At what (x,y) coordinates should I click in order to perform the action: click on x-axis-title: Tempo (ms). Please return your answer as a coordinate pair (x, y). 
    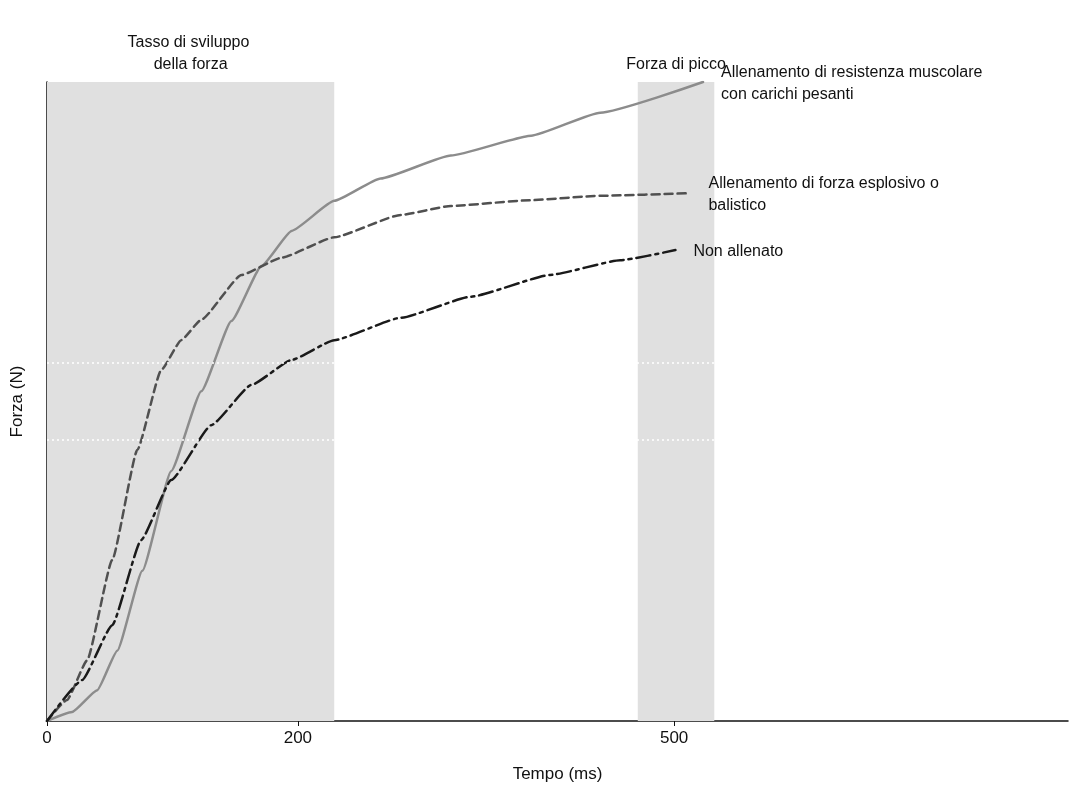
    Looking at the image, I should click on (557, 773).